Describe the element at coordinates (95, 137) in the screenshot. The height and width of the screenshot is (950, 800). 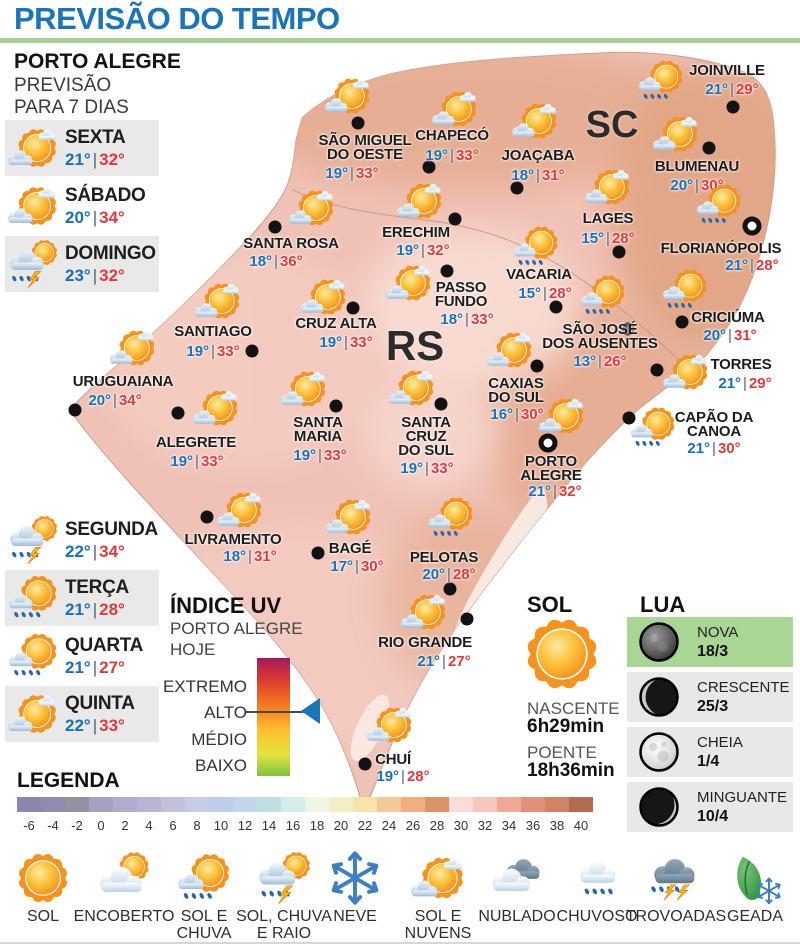
I see `day-name: SEXTA` at that location.